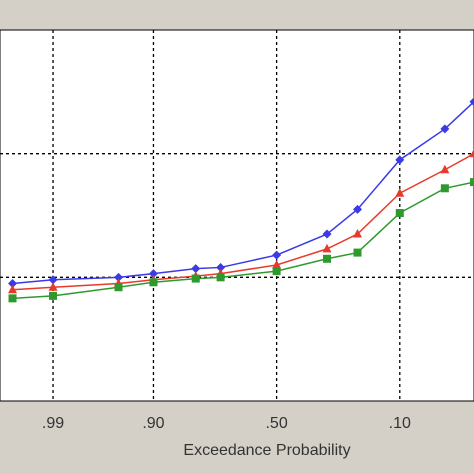 The height and width of the screenshot is (474, 474). I want to click on x-tick-labels: .99 .90 .50 .10, so click(226, 423).